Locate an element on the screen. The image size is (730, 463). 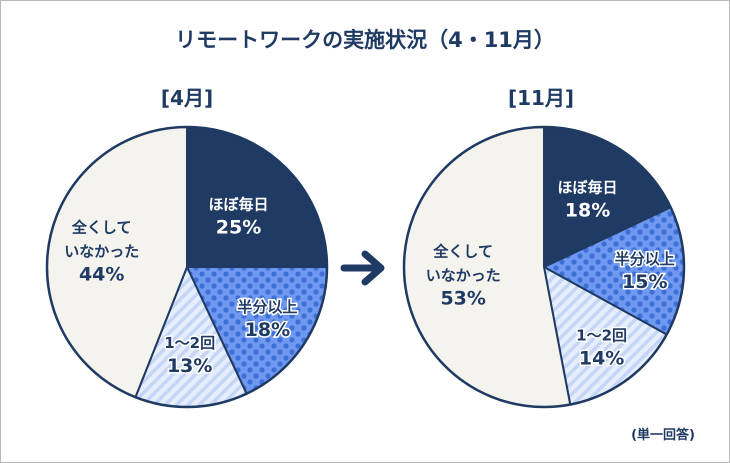
slice-name-november-few: 1〜2回 is located at coordinates (601, 335).